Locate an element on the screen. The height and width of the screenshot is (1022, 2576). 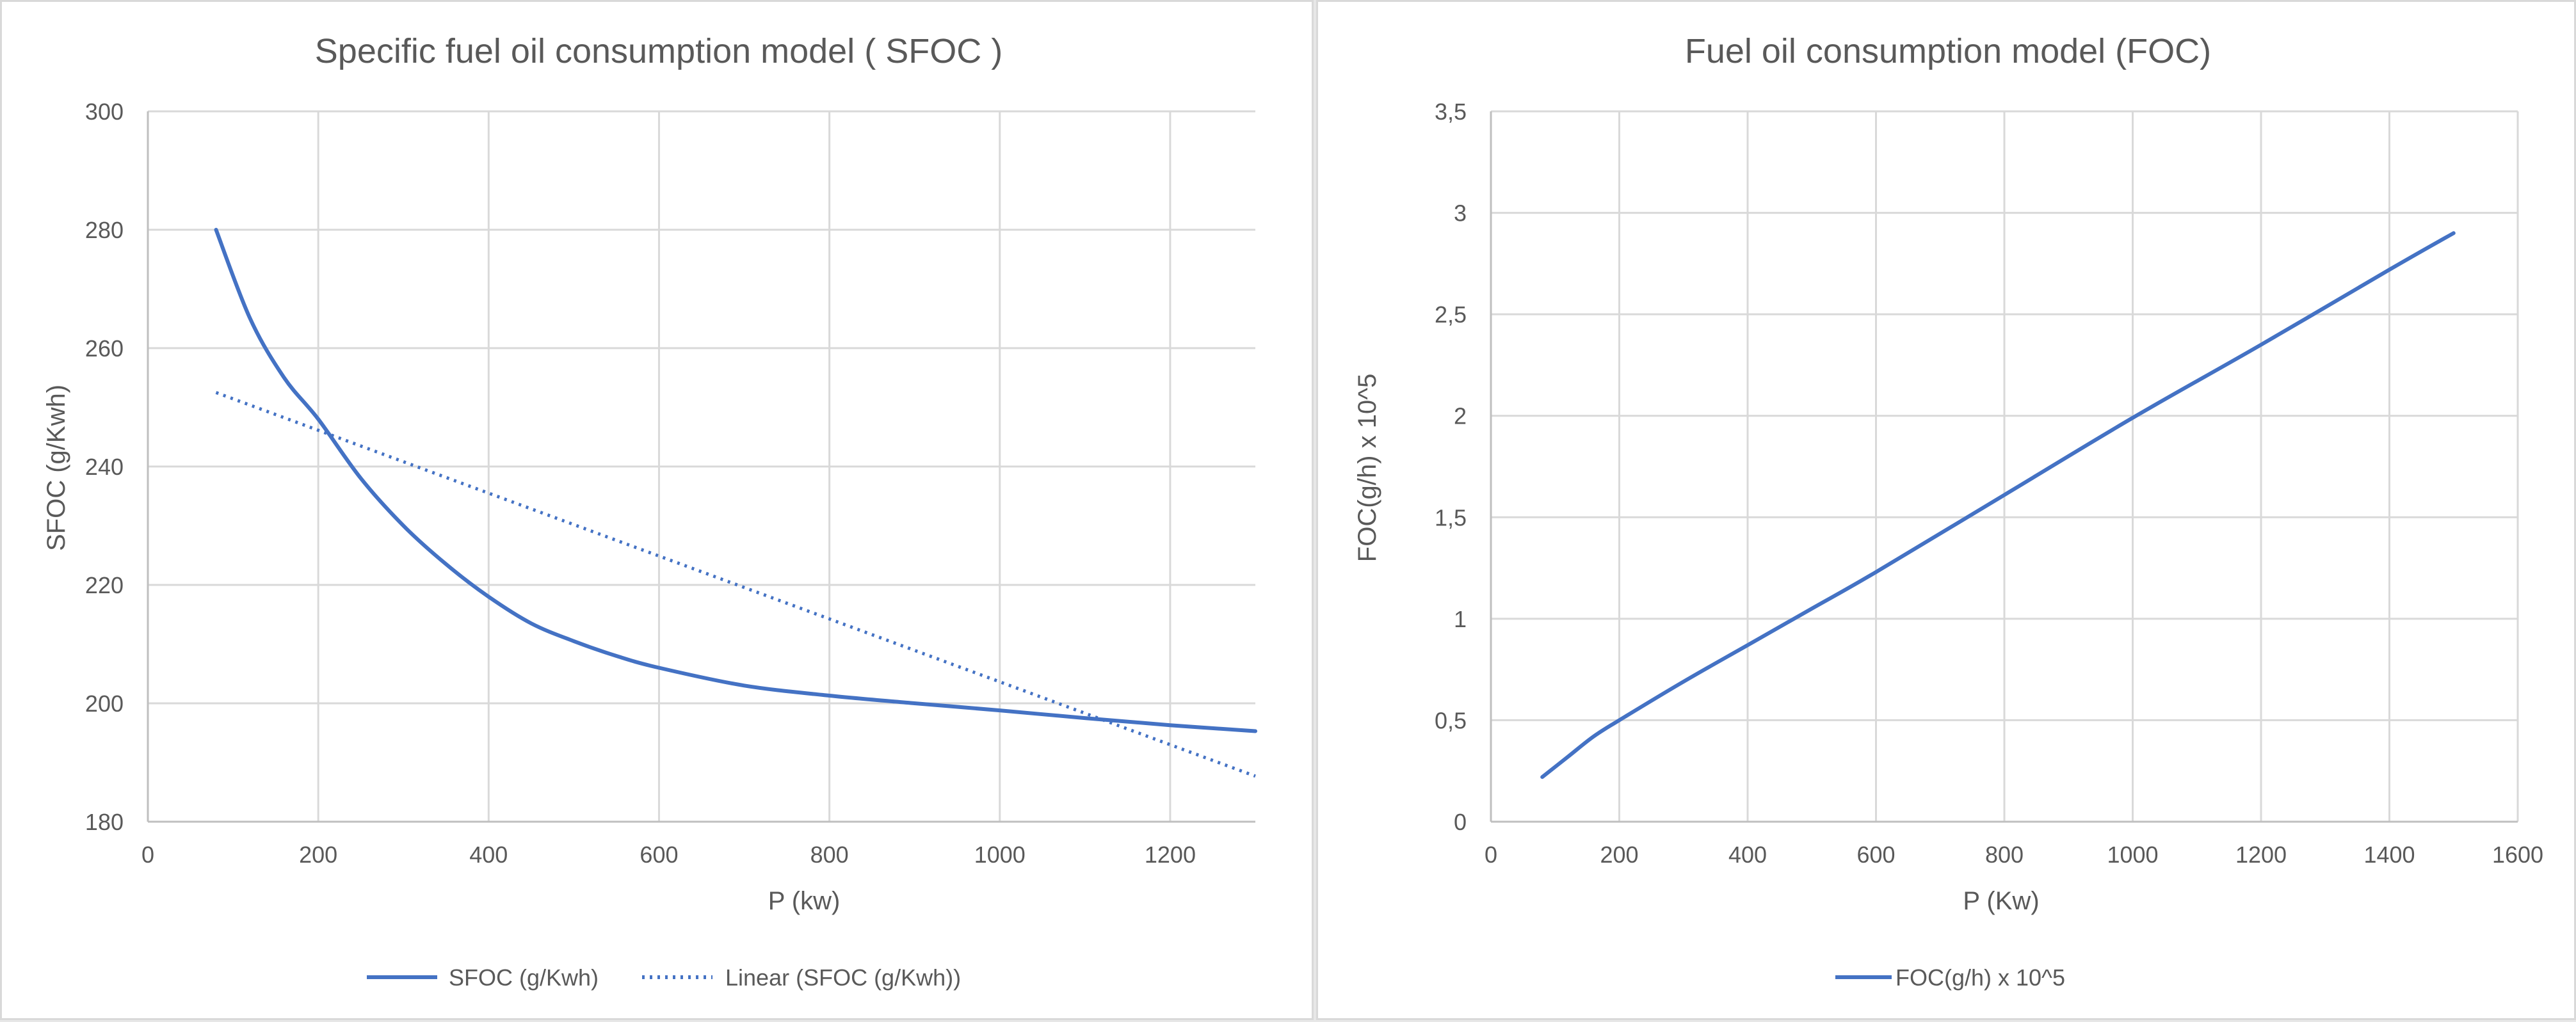
foc-x-tick-label: 1000 is located at coordinates (2132, 855).